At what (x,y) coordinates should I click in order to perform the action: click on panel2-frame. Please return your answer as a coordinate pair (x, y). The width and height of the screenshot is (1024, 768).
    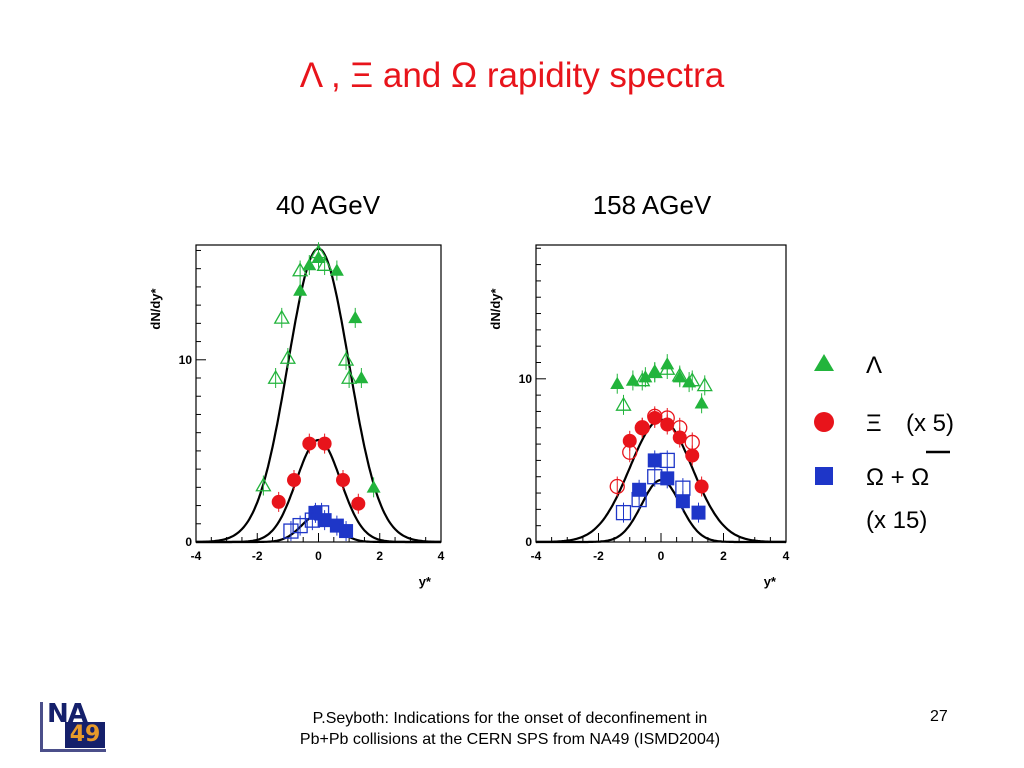
    Looking at the image, I should click on (661, 393).